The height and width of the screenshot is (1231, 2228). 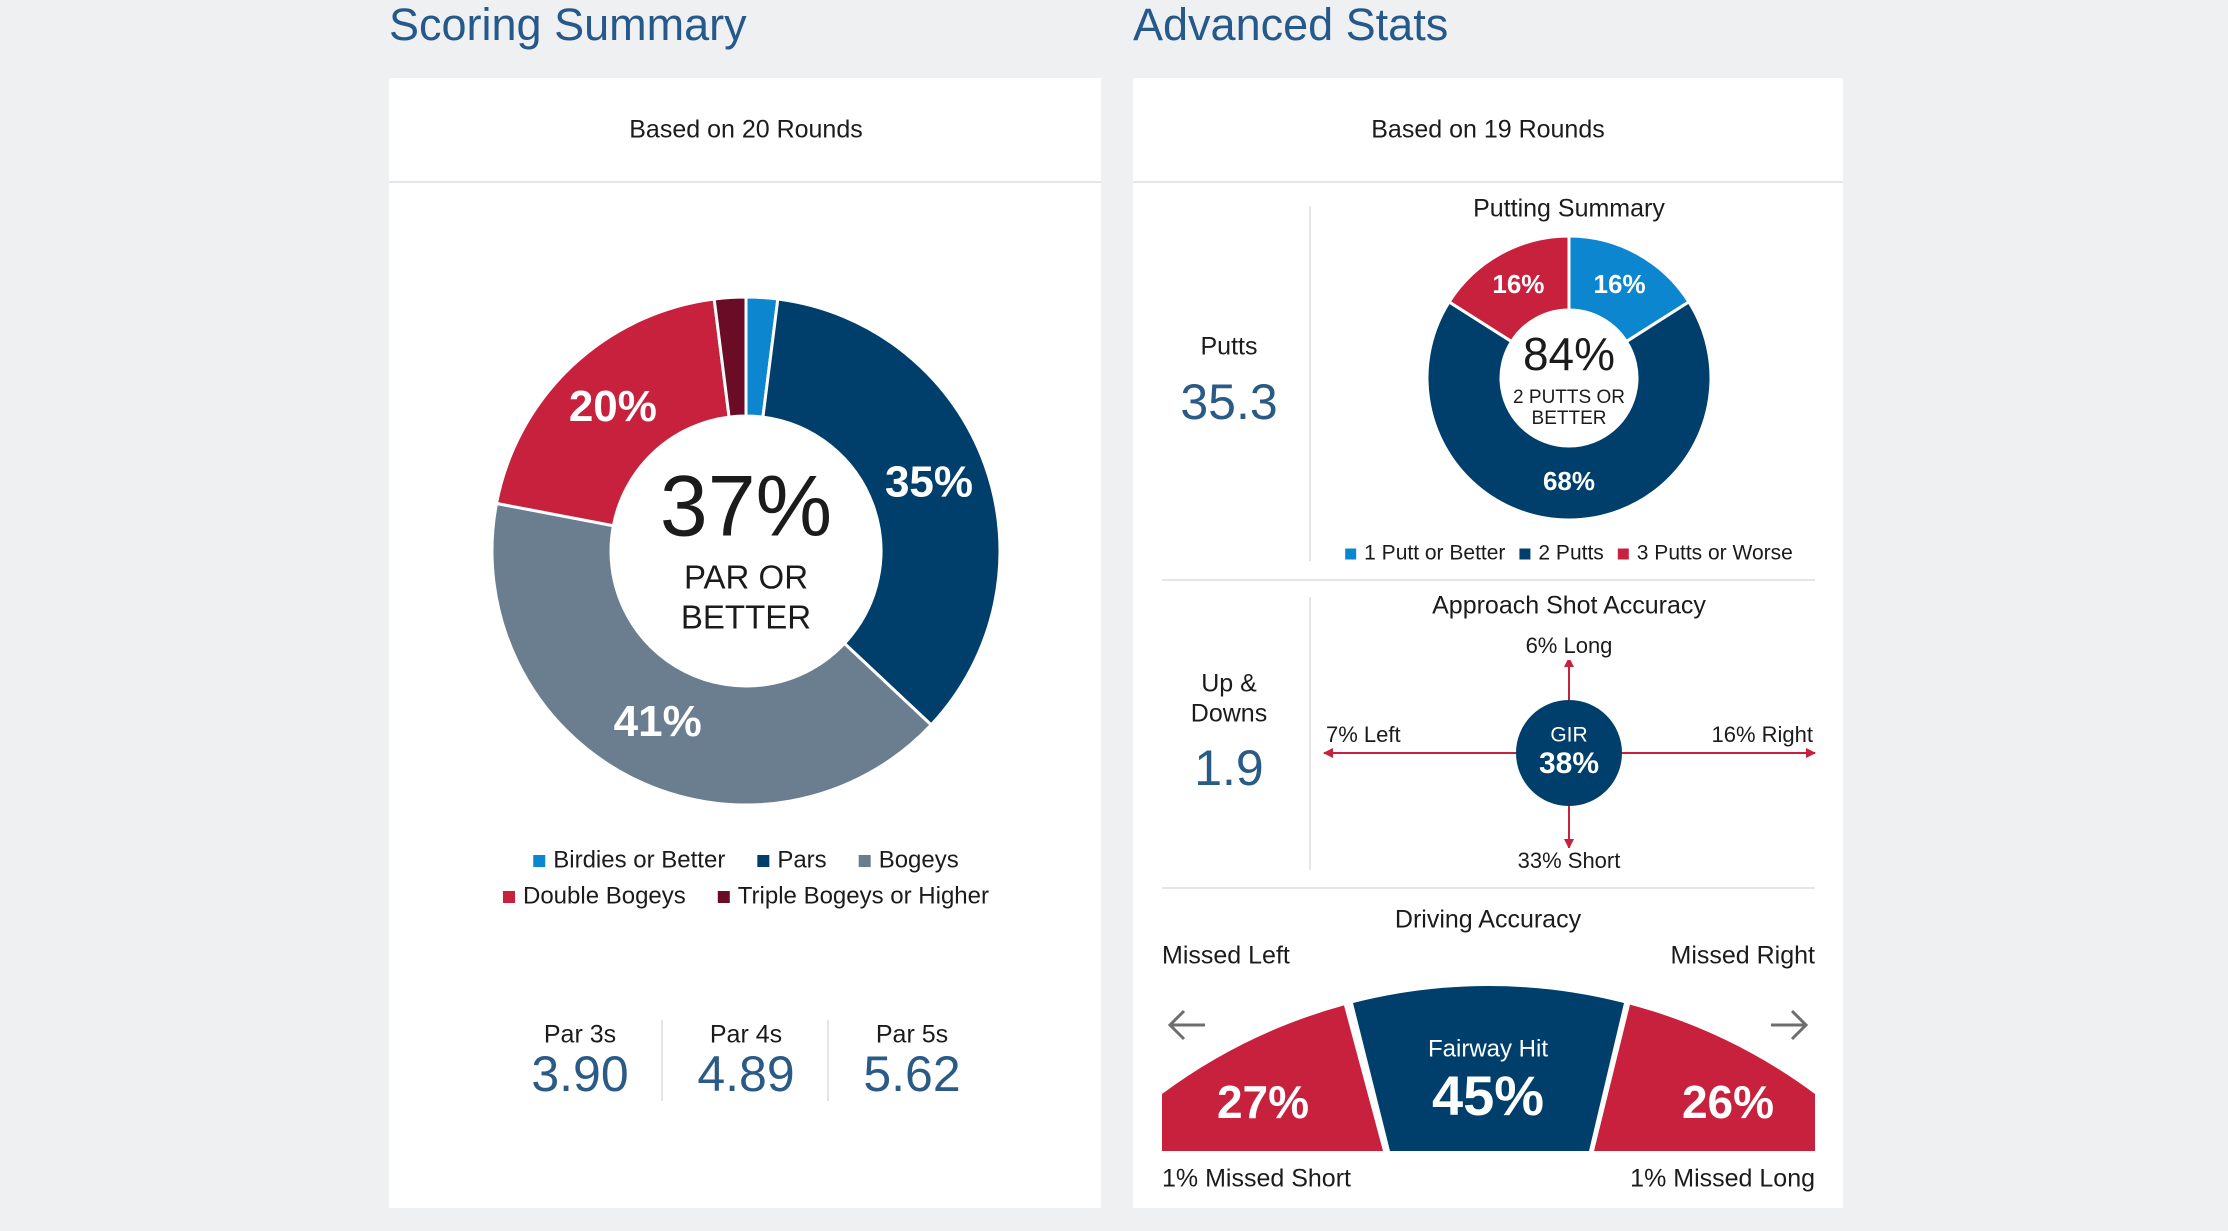 I want to click on approach-label: 6% Long, so click(x=1569, y=645).